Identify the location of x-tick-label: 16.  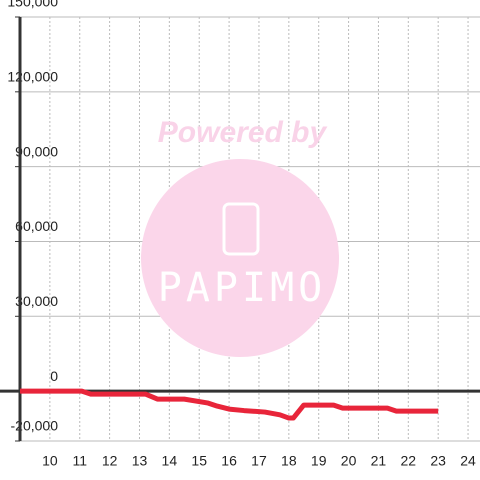
(229, 461).